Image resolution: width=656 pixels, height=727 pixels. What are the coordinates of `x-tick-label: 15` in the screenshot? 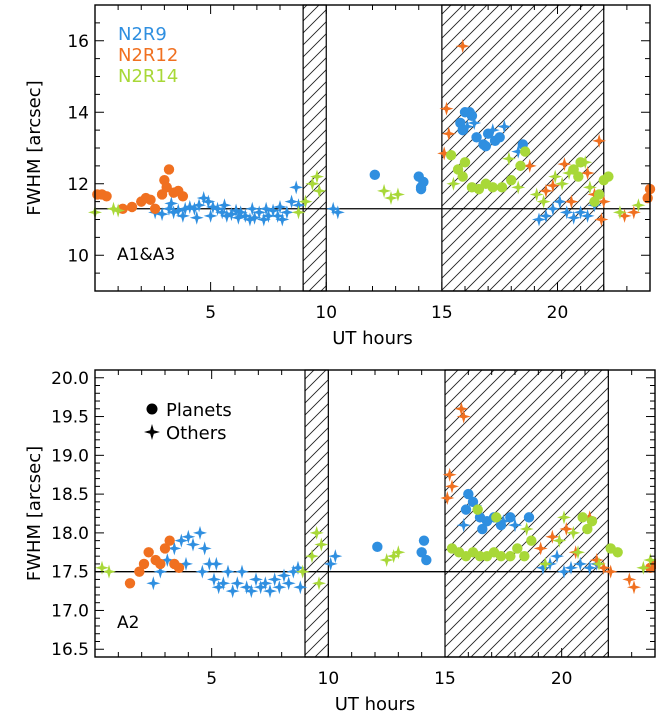 It's located at (442, 313).